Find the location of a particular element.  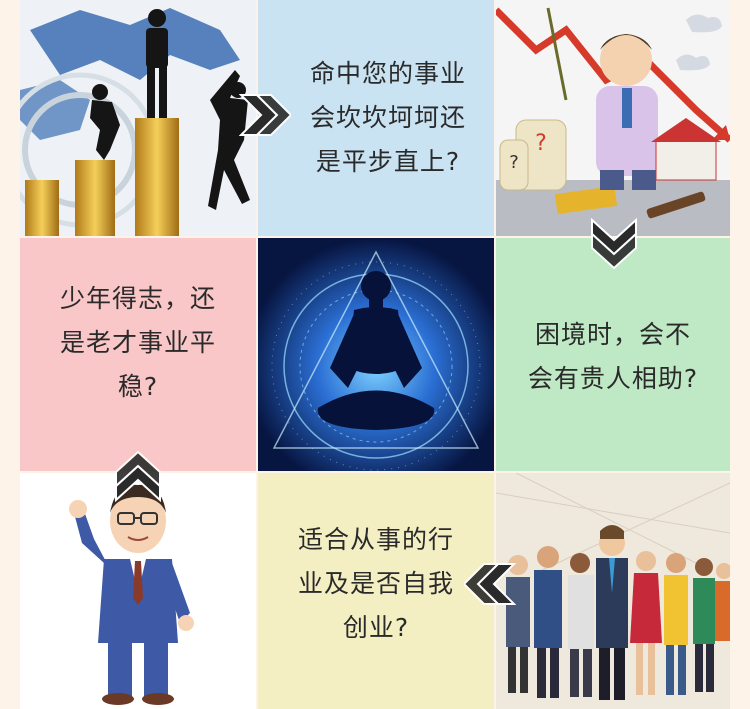

career-question-panel: 命中您的事业 会坎坎坷坷还 是平步直上? is located at coordinates (376, 118).